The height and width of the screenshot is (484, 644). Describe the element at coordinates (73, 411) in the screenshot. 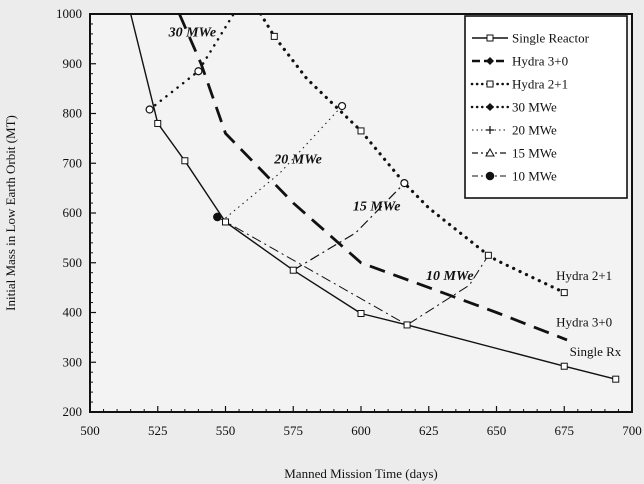

I see `y-tick-label: 200` at that location.